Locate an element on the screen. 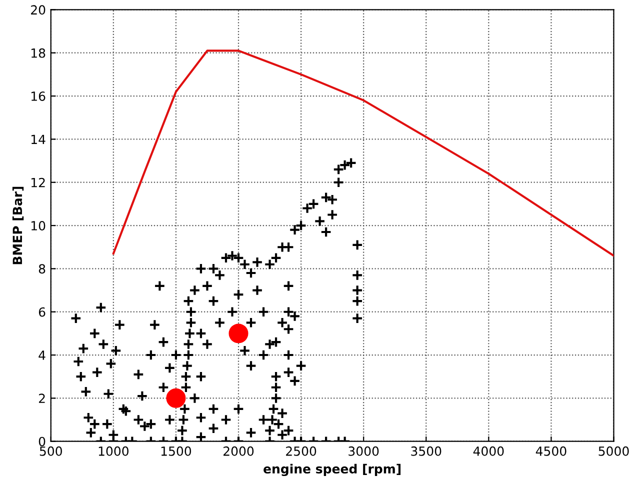 The height and width of the screenshot is (485, 636). x-tick-label: 5000 is located at coordinates (613, 451).